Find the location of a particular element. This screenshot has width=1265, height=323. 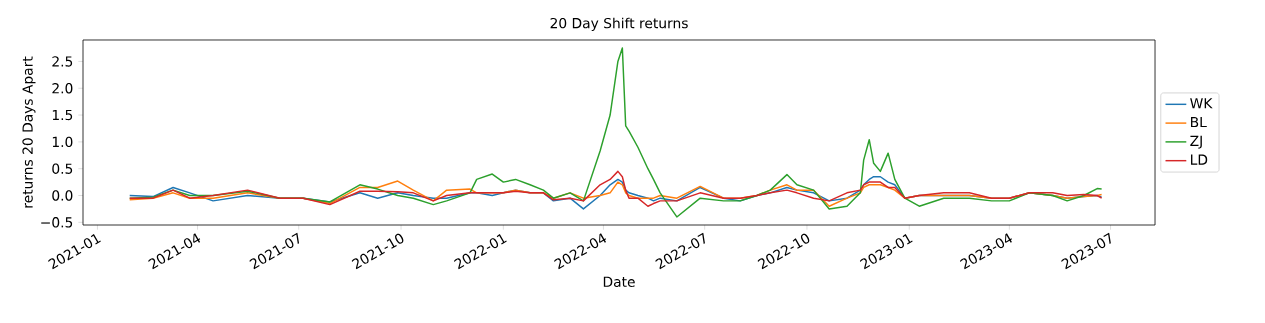

y-tick-label: −0.5 is located at coordinates (57, 222).